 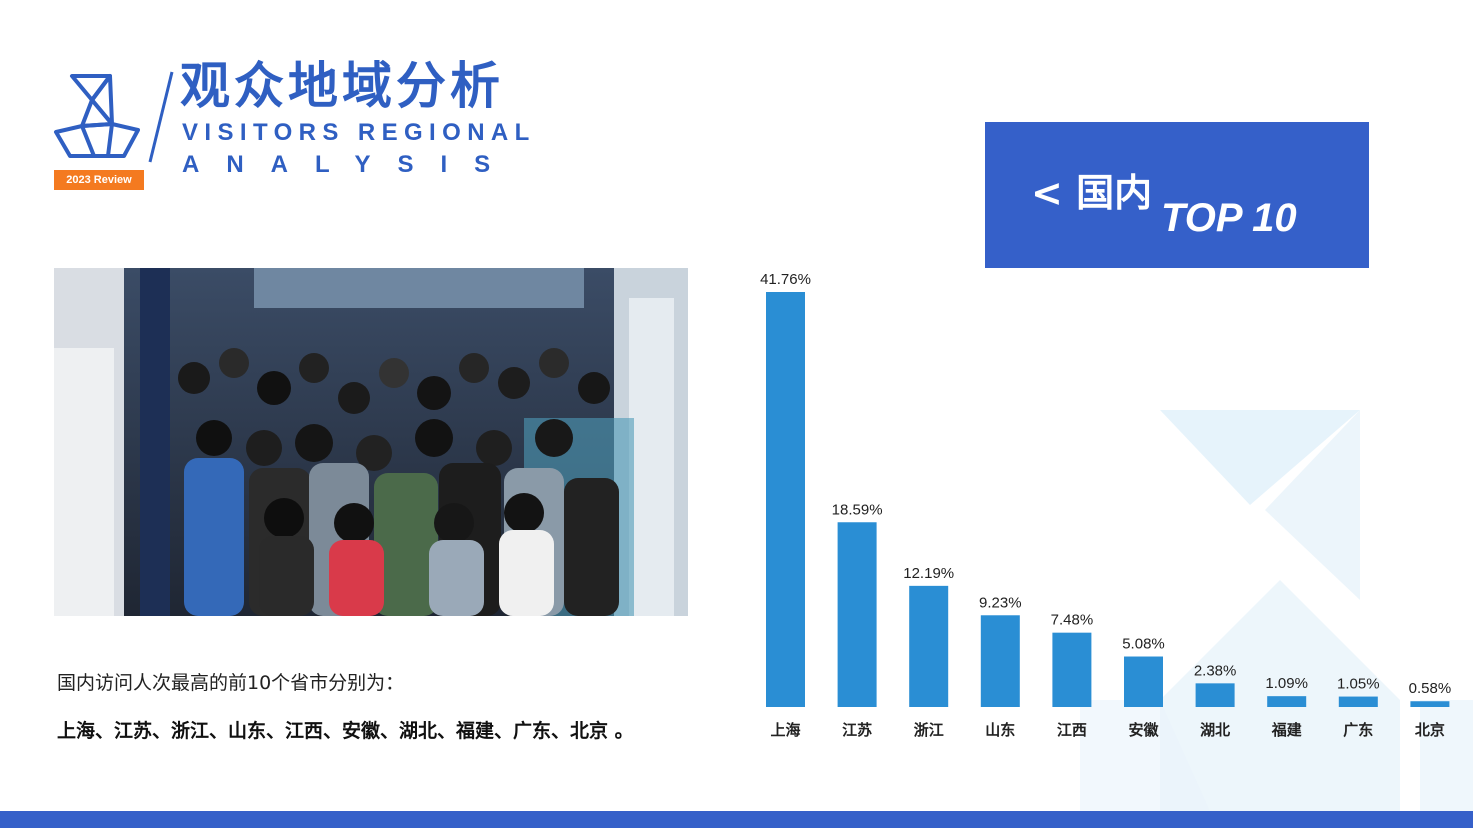 I want to click on category-label-9: 北京, so click(x=1430, y=730).